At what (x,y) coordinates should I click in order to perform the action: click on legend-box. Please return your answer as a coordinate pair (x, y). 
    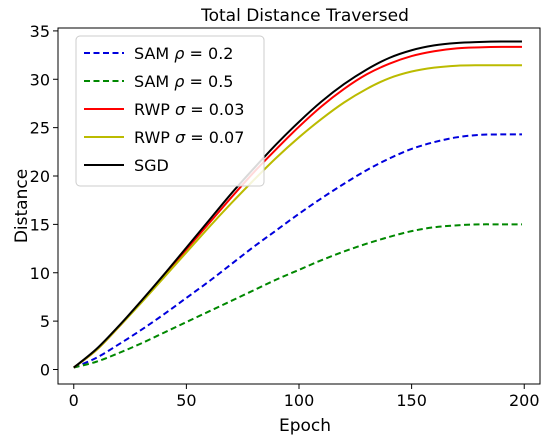
    Looking at the image, I should click on (170, 111).